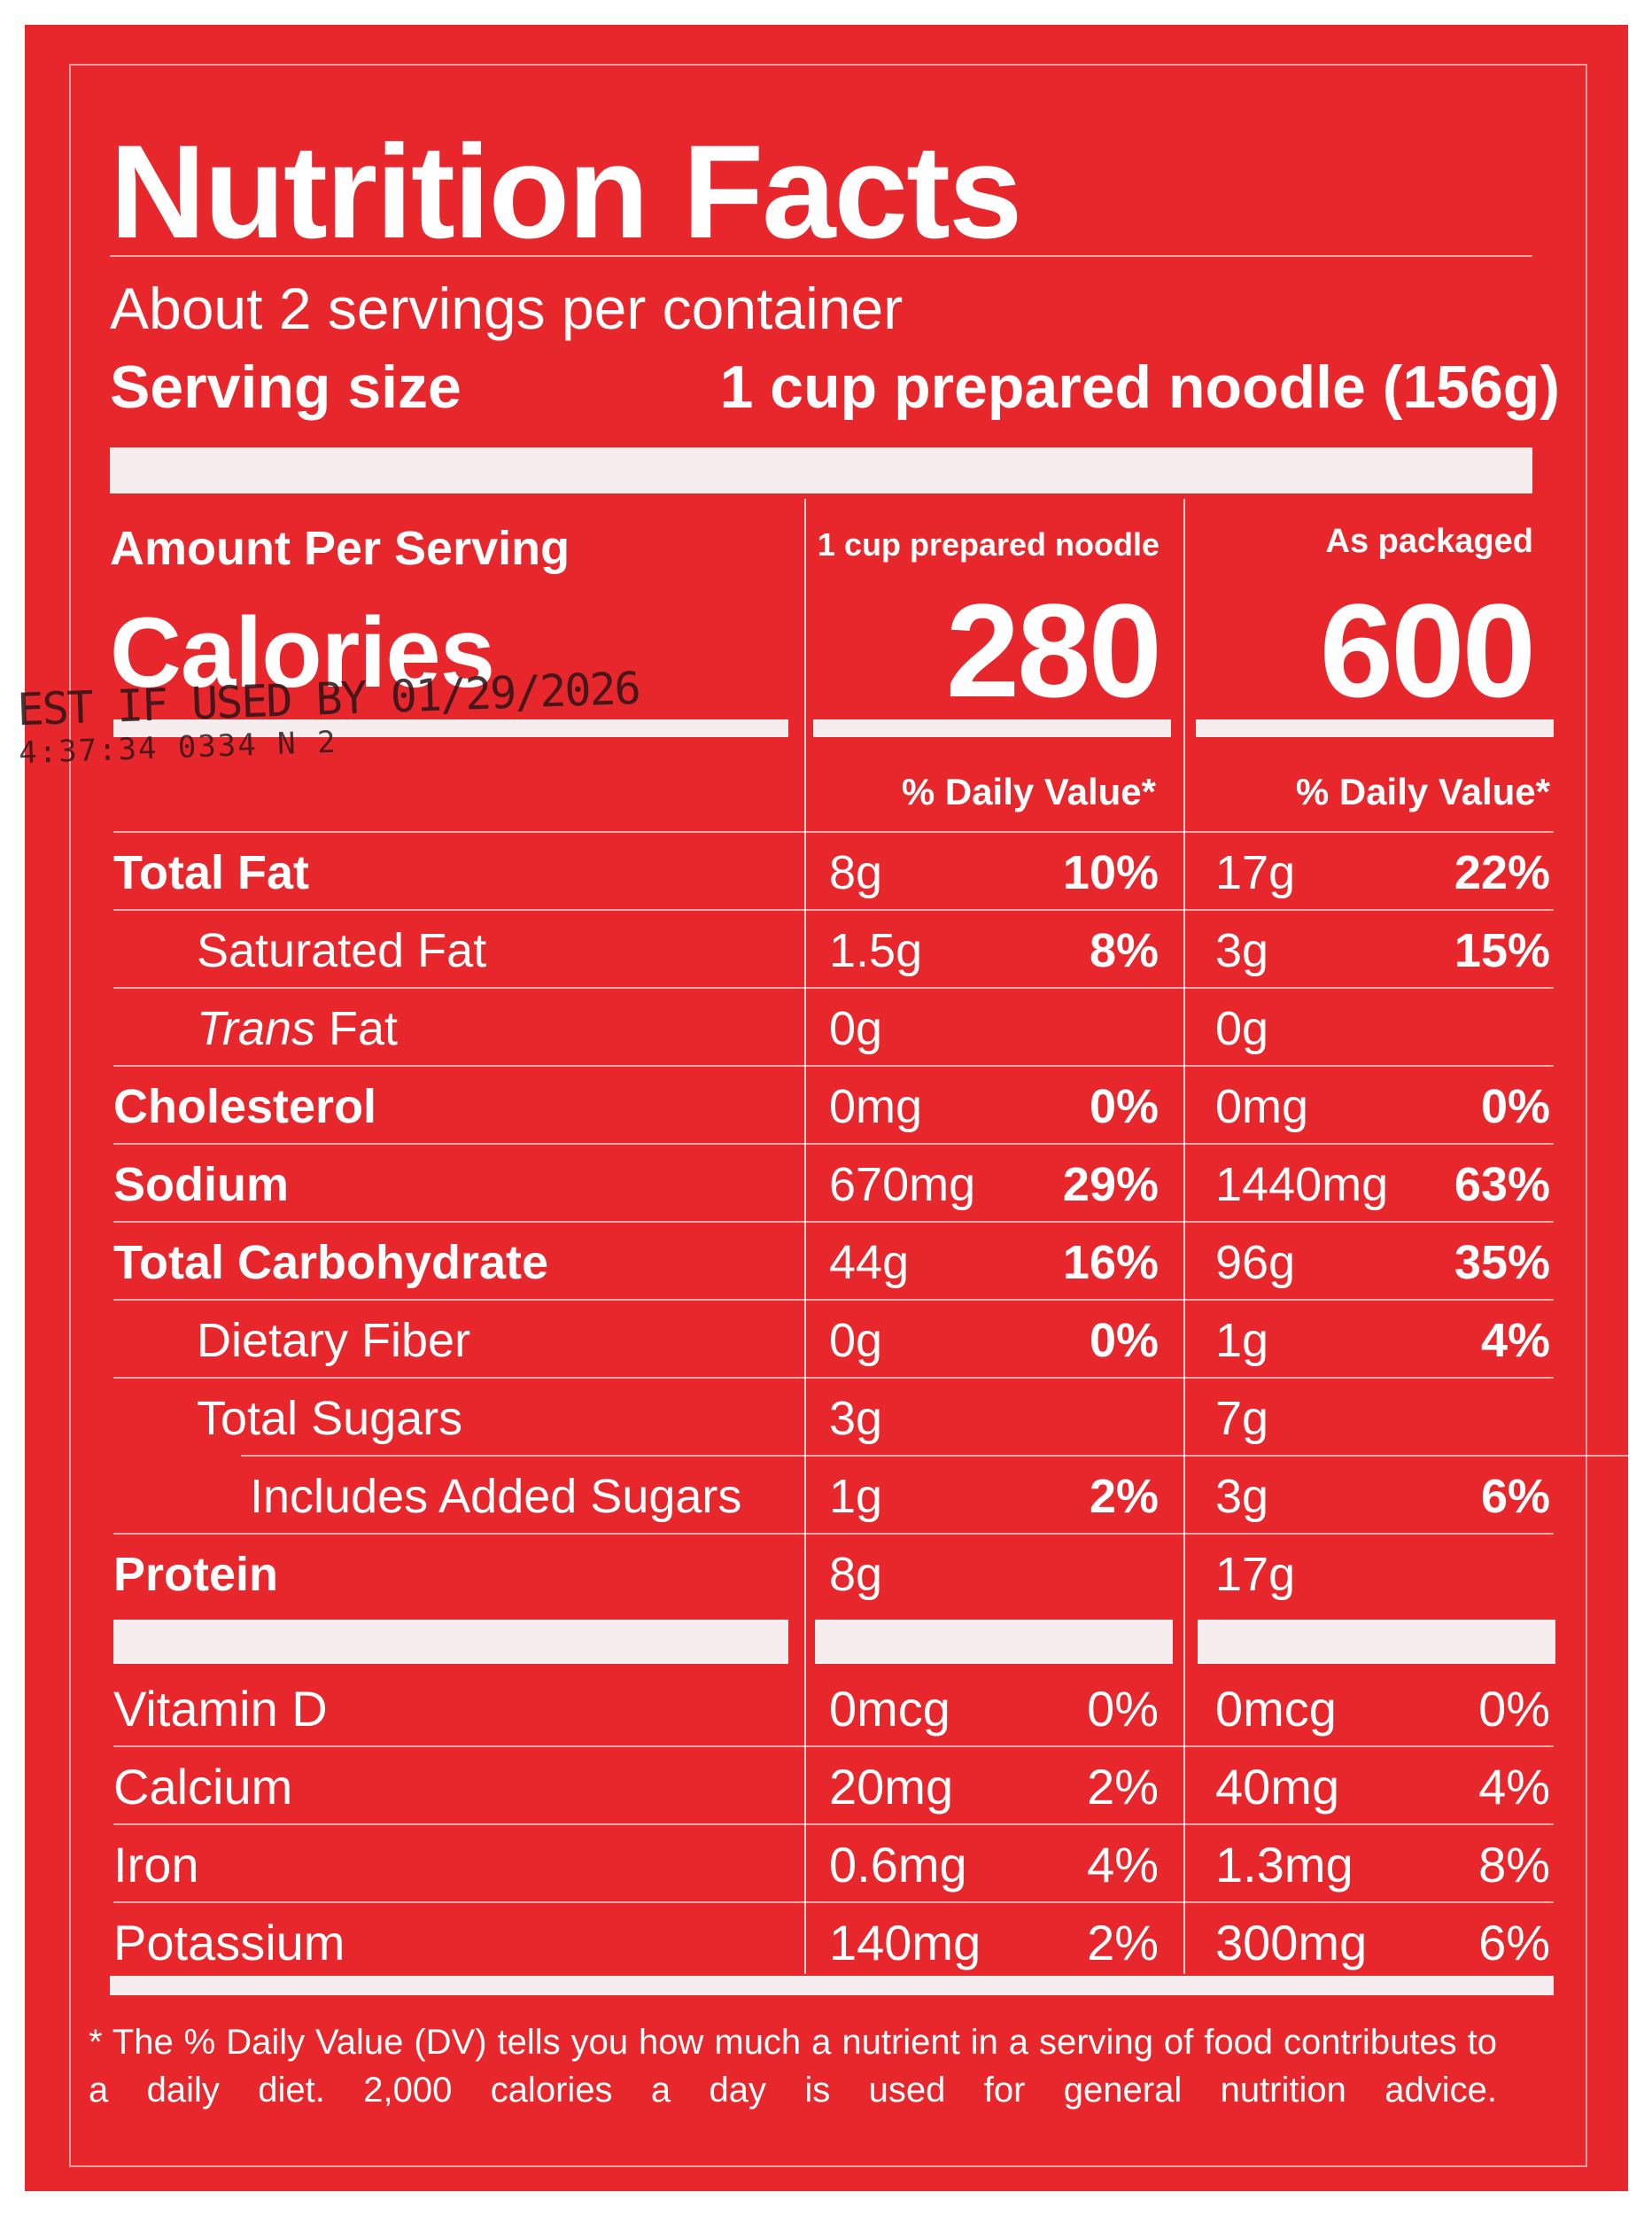 The height and width of the screenshot is (2215, 1652). Describe the element at coordinates (856, 1340) in the screenshot. I see `nutrient-amount-column-1: 0g` at that location.